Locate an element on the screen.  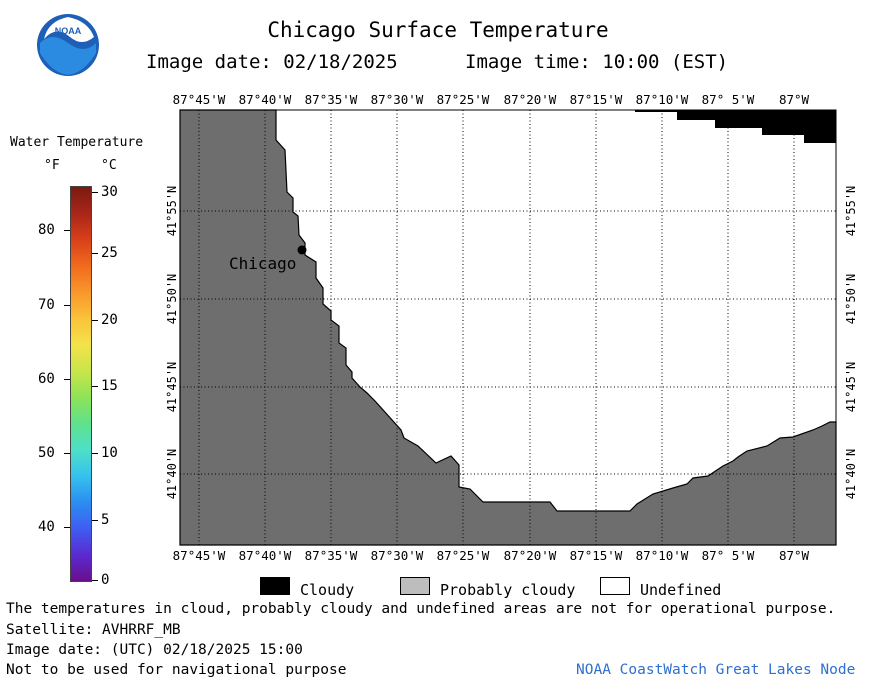
fahrenheit-tick: 80 is located at coordinates (46, 230).